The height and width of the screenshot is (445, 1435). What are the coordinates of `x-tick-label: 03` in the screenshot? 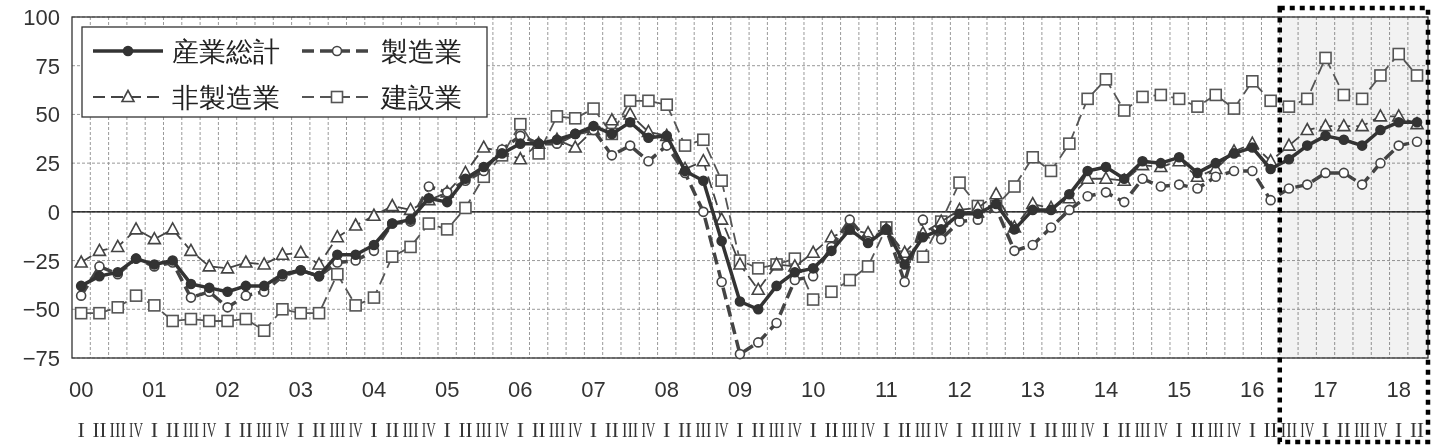 It's located at (300, 389).